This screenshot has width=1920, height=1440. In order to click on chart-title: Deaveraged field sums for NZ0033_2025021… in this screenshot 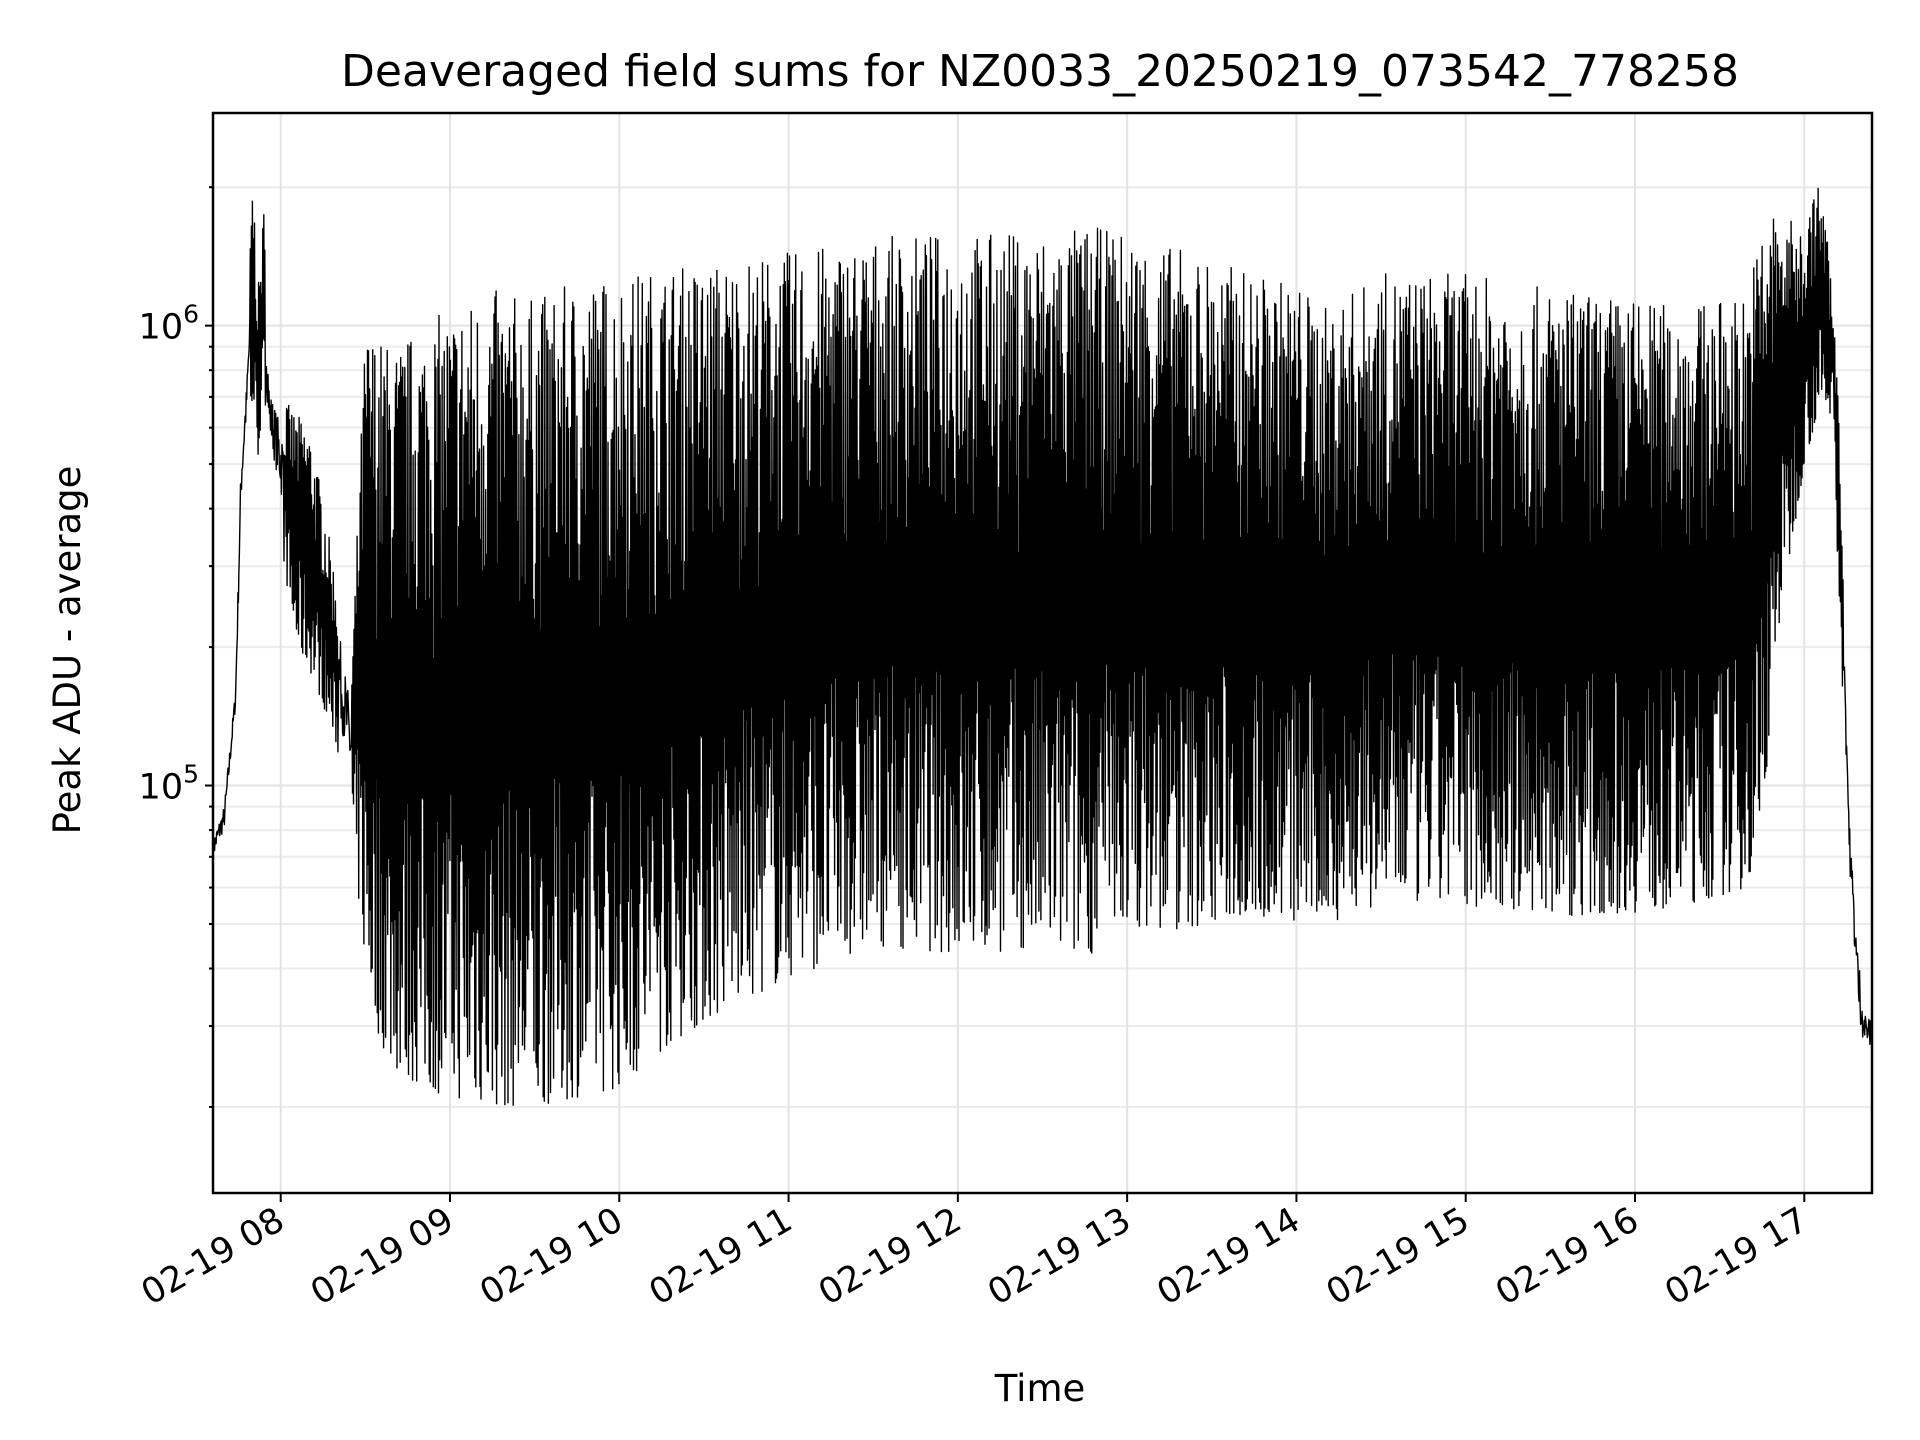, I will do `click(1040, 71)`.